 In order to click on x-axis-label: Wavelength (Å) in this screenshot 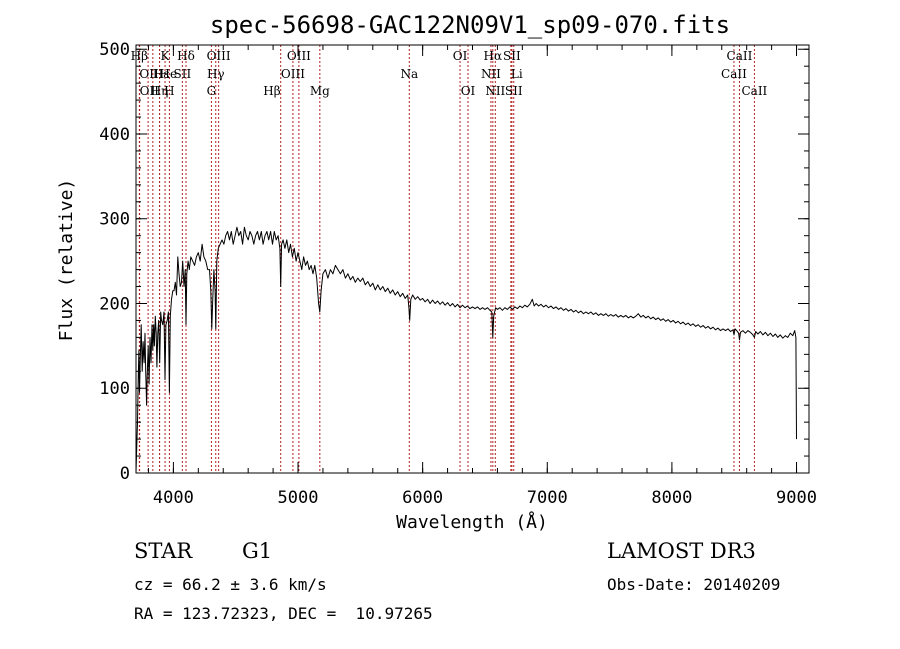, I will do `click(472, 522)`.